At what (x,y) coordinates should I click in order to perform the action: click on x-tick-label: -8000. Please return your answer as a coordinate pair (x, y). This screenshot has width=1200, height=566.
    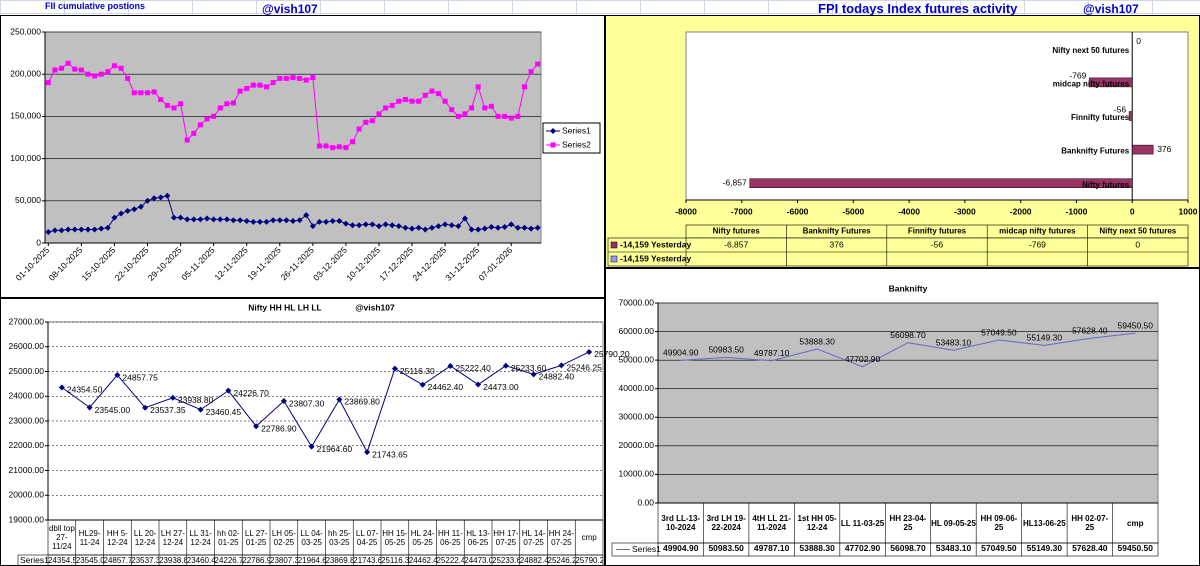
    Looking at the image, I should click on (686, 211).